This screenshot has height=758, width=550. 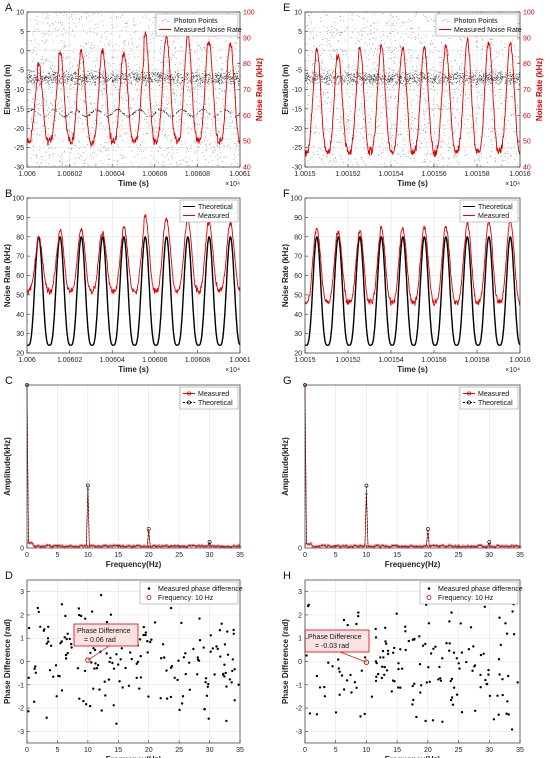 What do you see at coordinates (22, 51) in the screenshot?
I see `y-tick-label: 0` at bounding box center [22, 51].